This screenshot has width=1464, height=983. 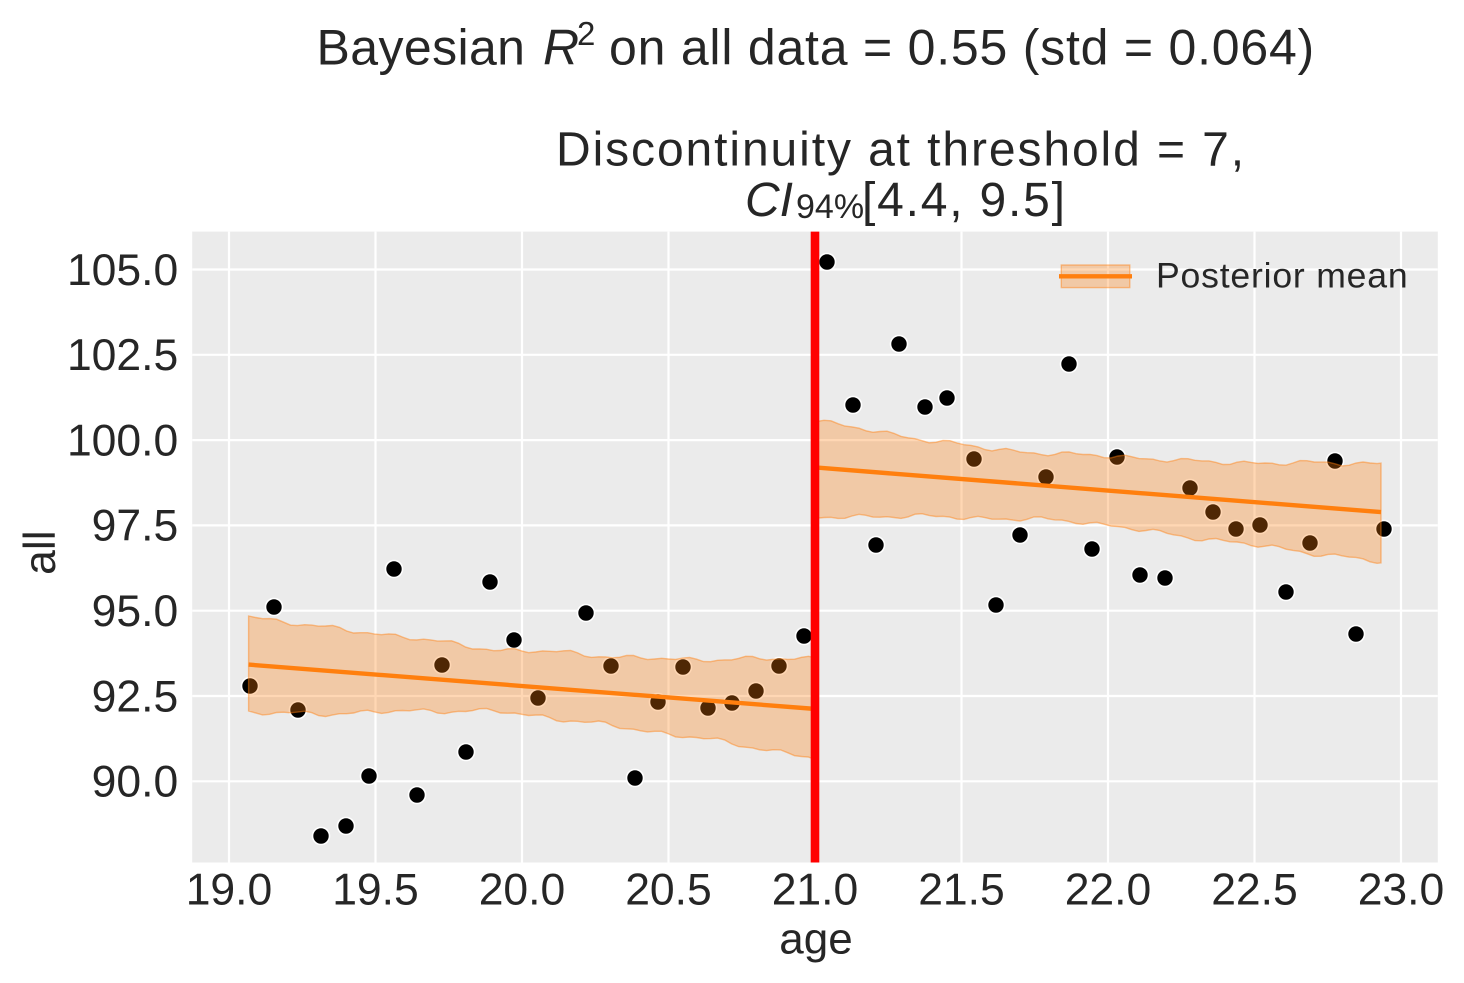 I want to click on svg-text: age, so click(x=815, y=938).